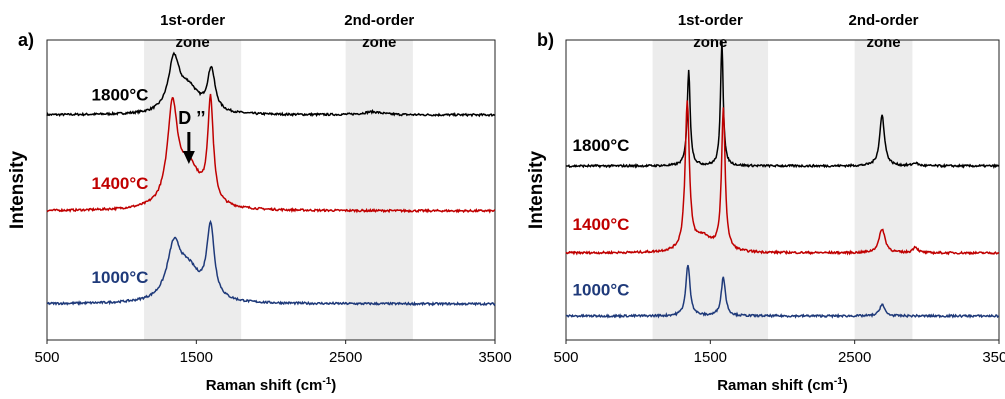  What do you see at coordinates (26, 40) in the screenshot?
I see `panel-label: a)` at bounding box center [26, 40].